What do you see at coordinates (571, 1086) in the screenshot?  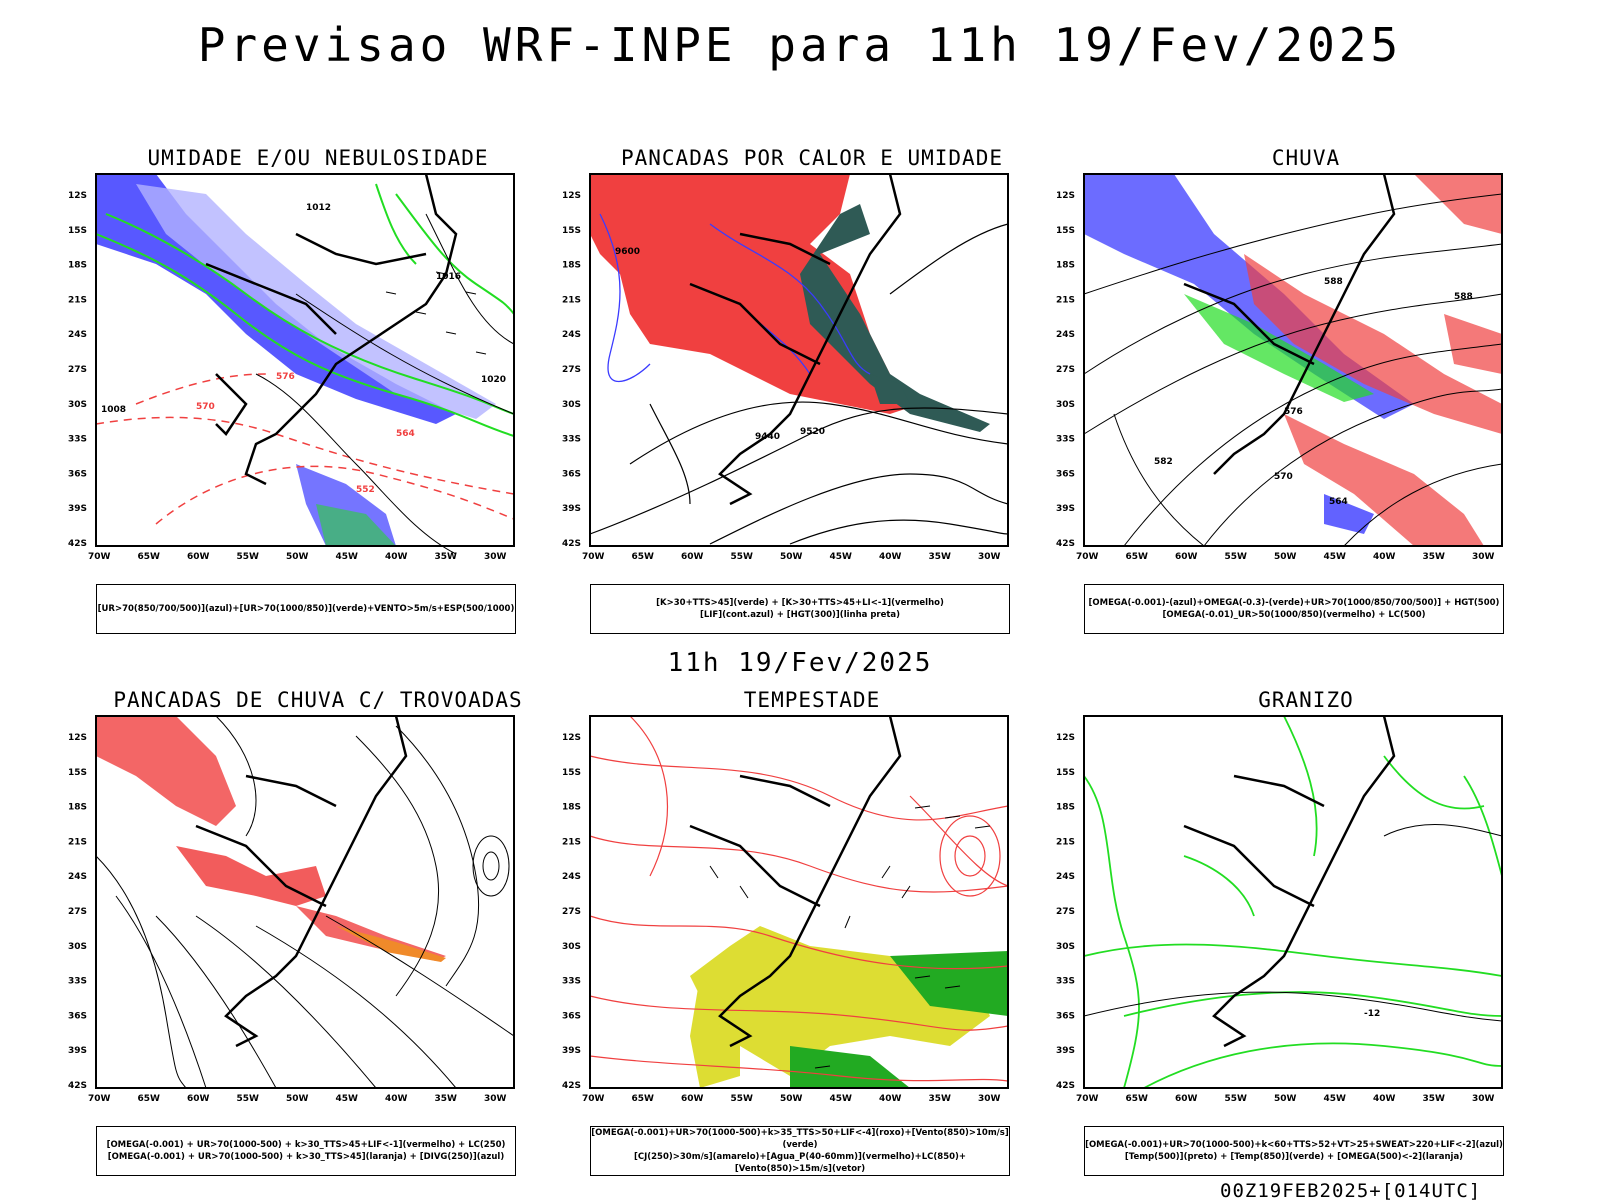 I see `lat-tick-label: 42S` at bounding box center [571, 1086].